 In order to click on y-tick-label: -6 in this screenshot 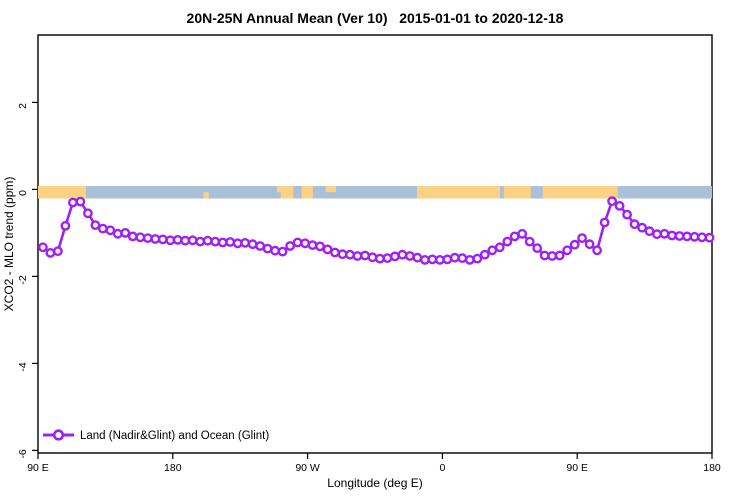, I will do `click(23, 453)`.